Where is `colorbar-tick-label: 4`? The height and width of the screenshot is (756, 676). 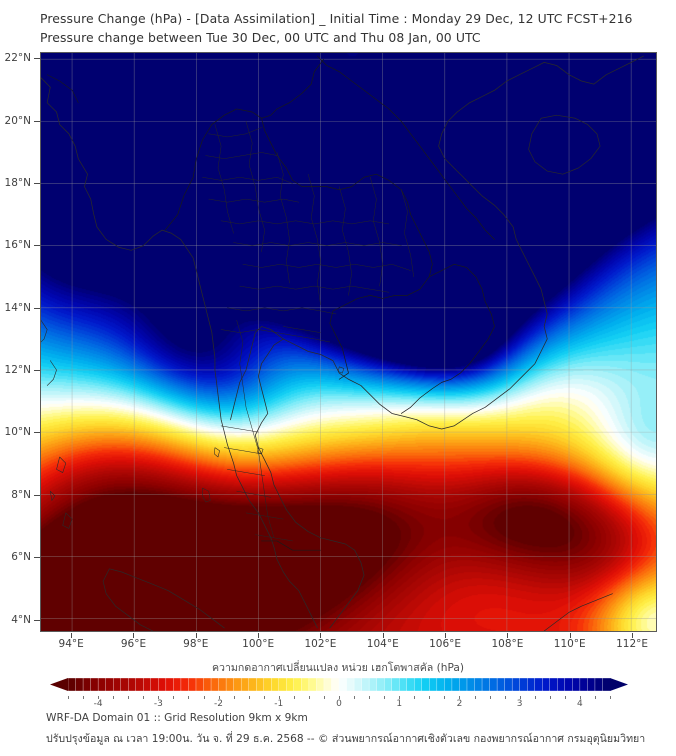
colorbar-tick-label: 4 is located at coordinates (580, 704).